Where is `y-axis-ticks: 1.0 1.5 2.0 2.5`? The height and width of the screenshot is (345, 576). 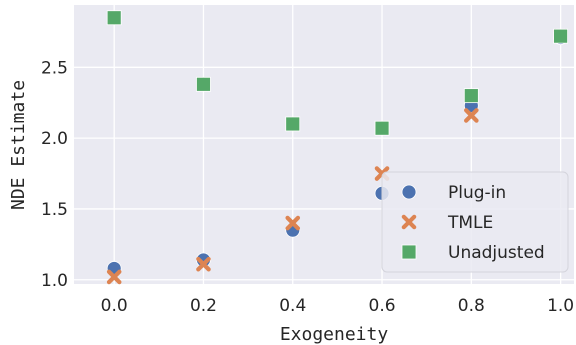
y-axis-ticks: 1.0 1.5 2.0 2.5 is located at coordinates (54, 174).